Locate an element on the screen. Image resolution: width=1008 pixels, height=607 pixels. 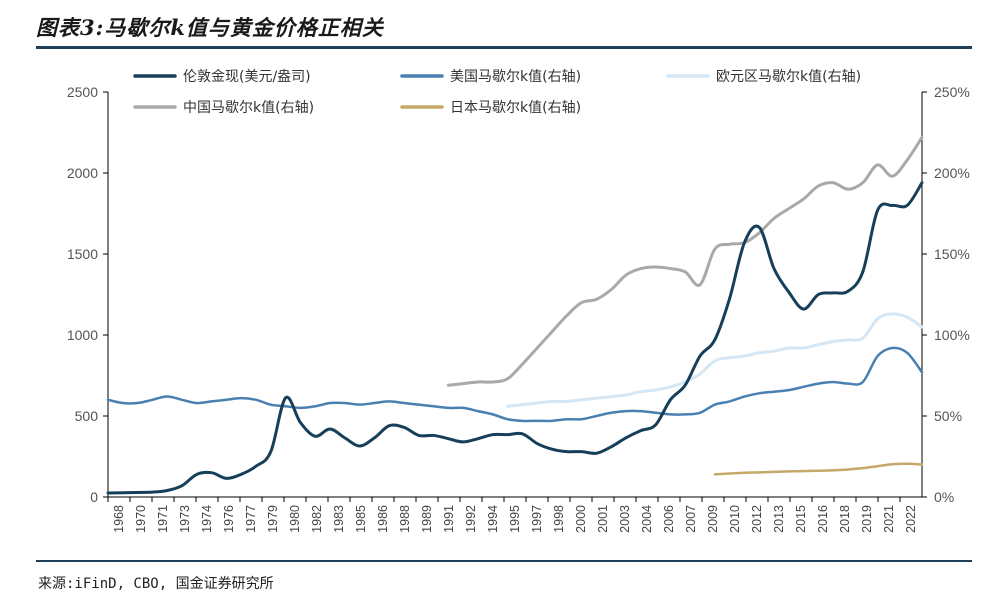
legend-label-4: 日本马歇尔k值(右轴) is located at coordinates (515, 108).